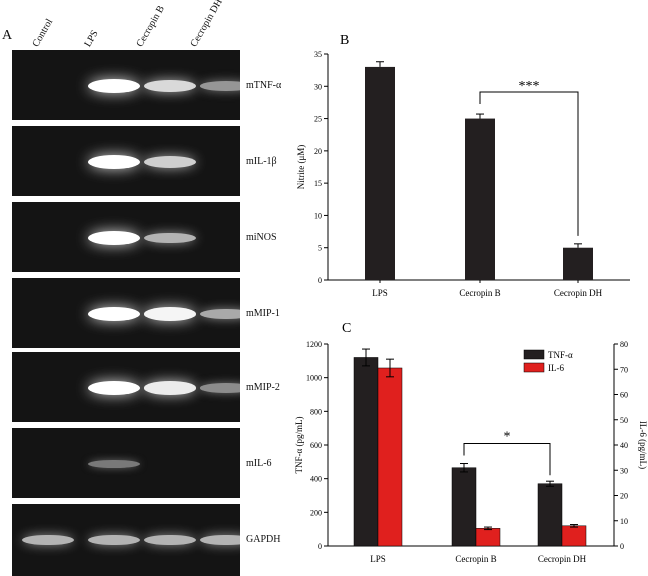 Image resolution: width=648 pixels, height=576 pixels. Describe the element at coordinates (206, 25) in the screenshot. I see `lane-label-cecropin-dh: Cecropin DH` at that location.